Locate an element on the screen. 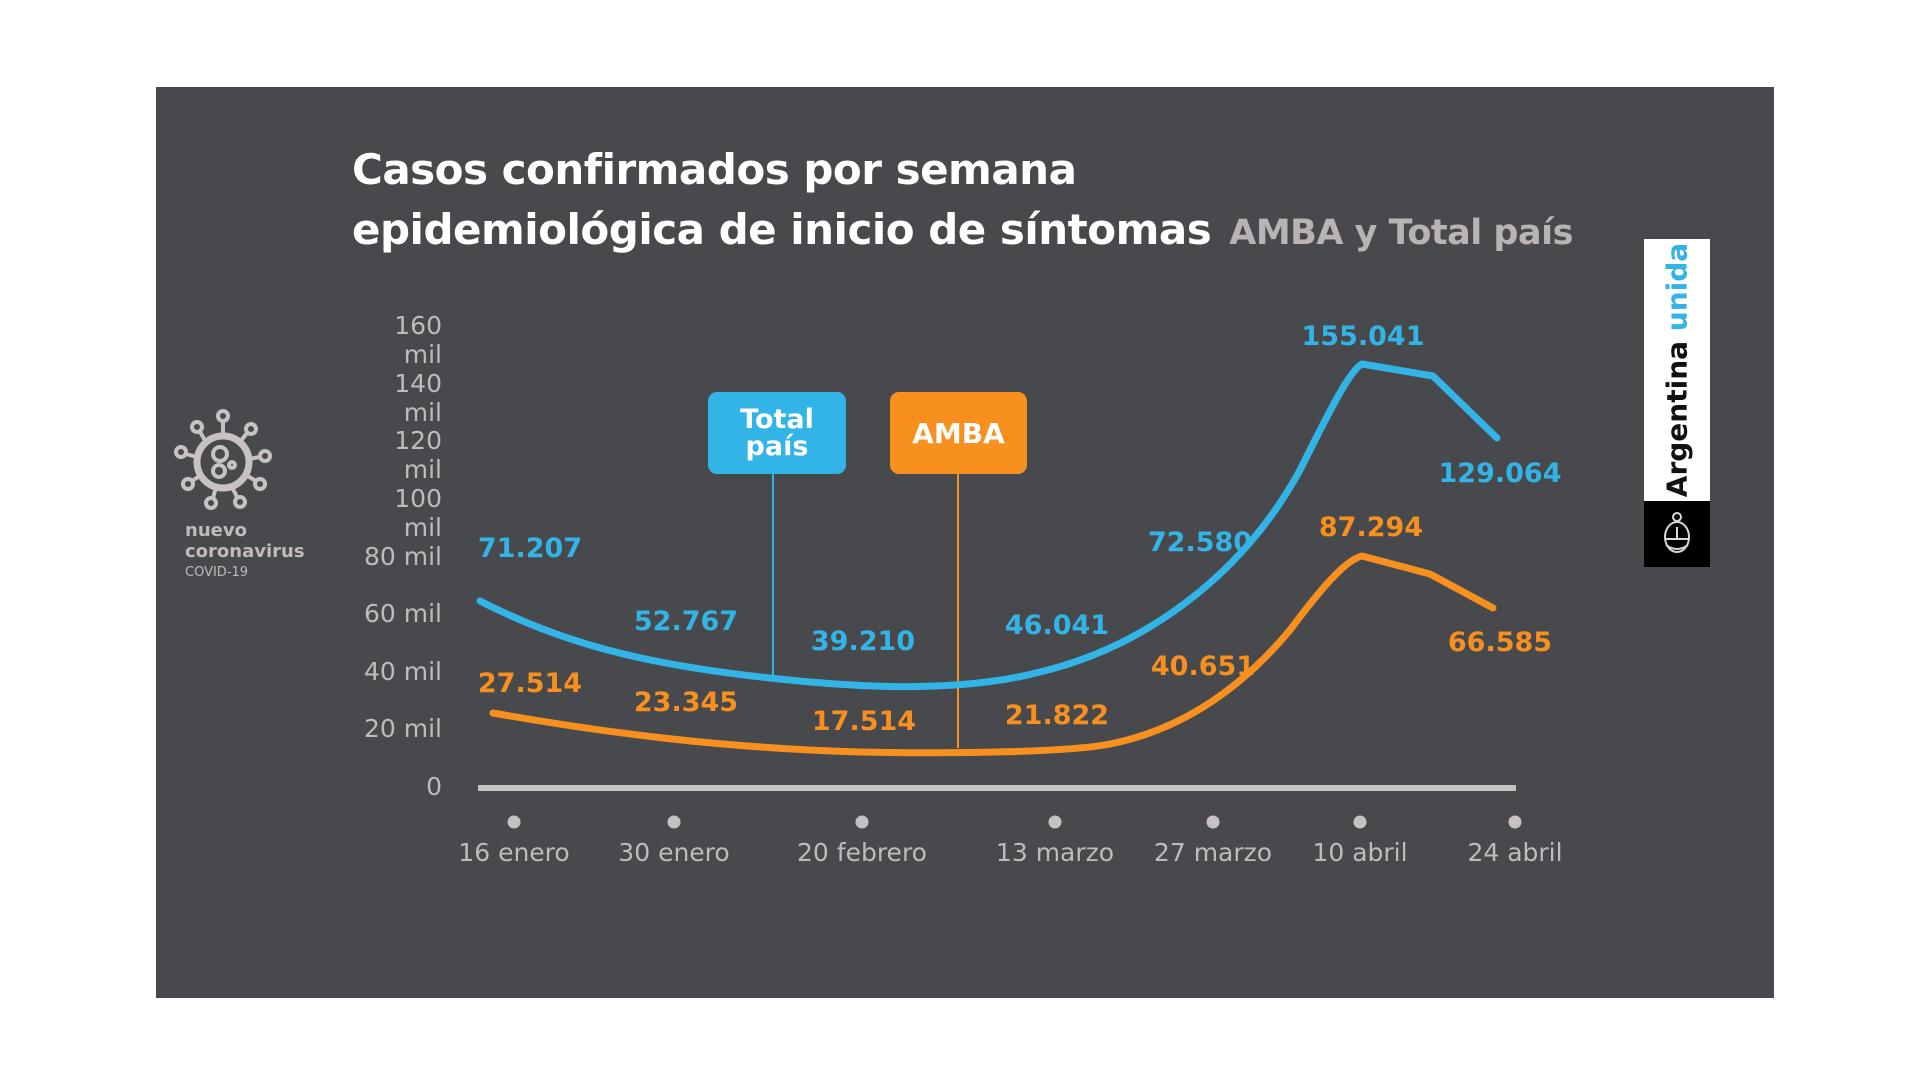  data-label-total-pais: 71.207 is located at coordinates (530, 548).